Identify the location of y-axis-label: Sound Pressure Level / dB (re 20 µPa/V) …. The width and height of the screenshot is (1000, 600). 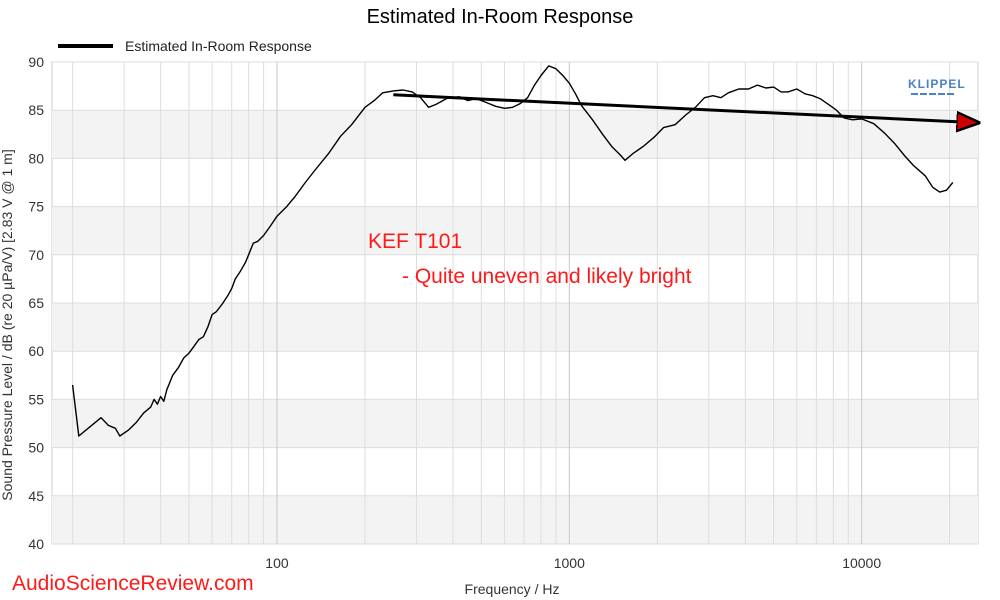
(7, 324).